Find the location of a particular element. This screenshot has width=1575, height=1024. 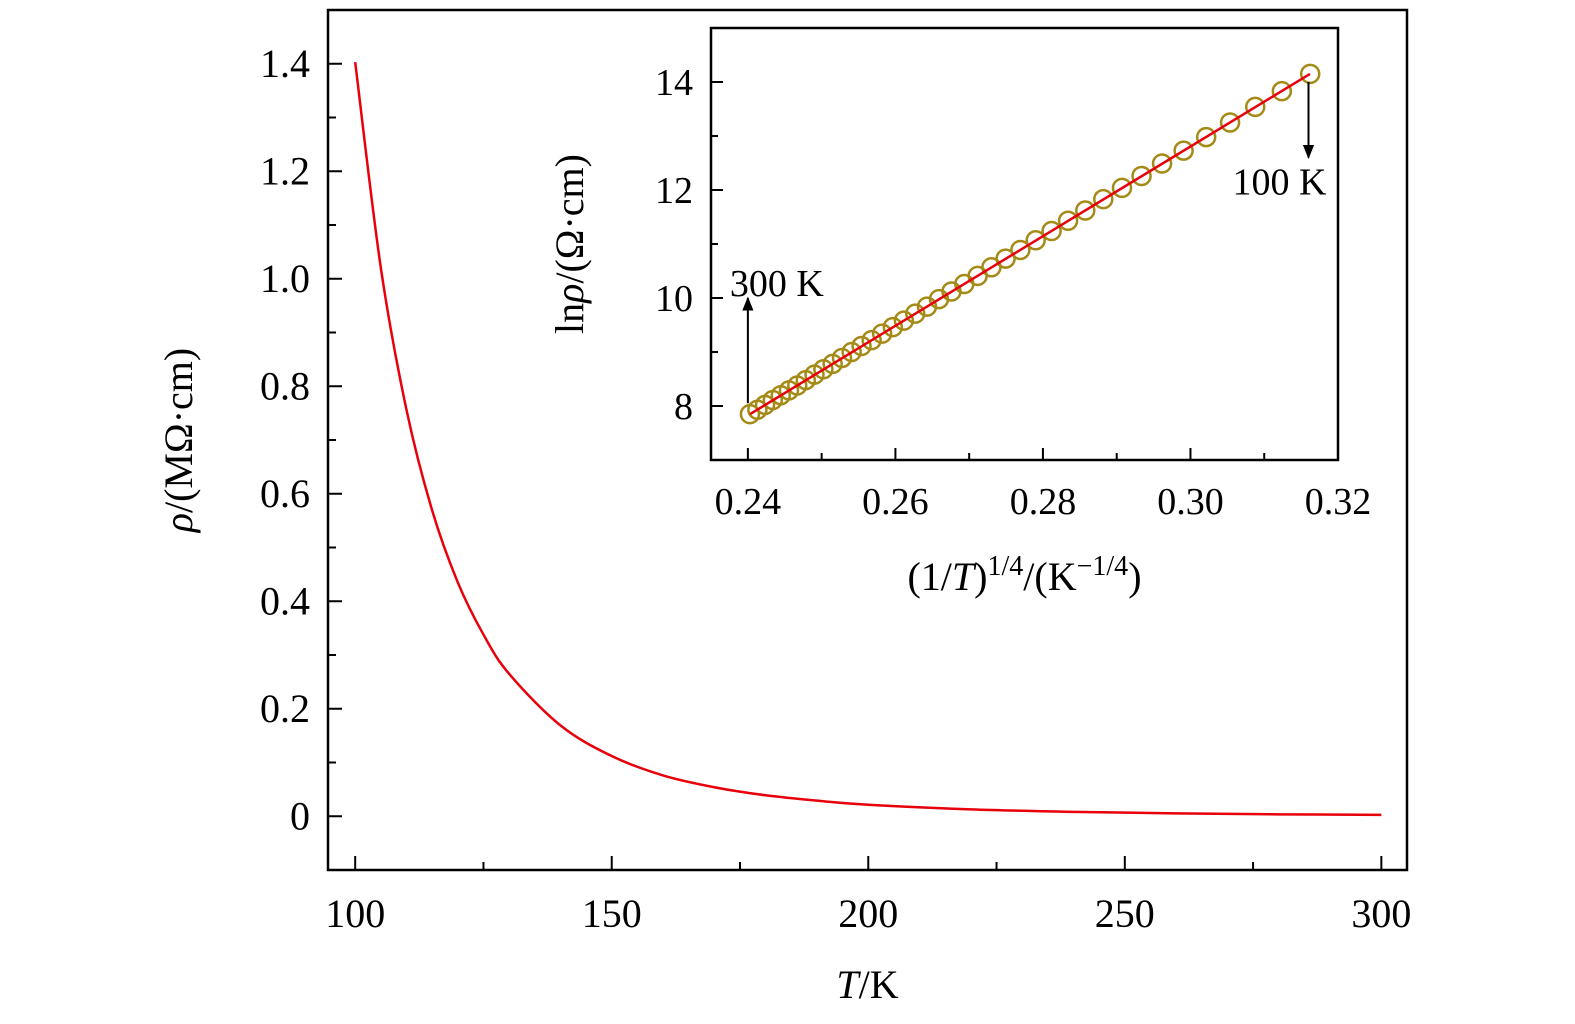

fit-line is located at coordinates (1030, 244).